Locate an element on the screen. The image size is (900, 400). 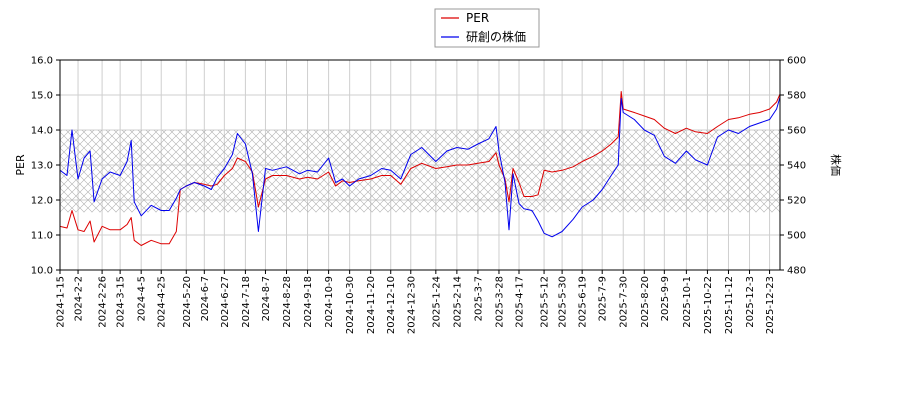
x-tick-label: 2025-10-1 is located at coordinates (687, 302).